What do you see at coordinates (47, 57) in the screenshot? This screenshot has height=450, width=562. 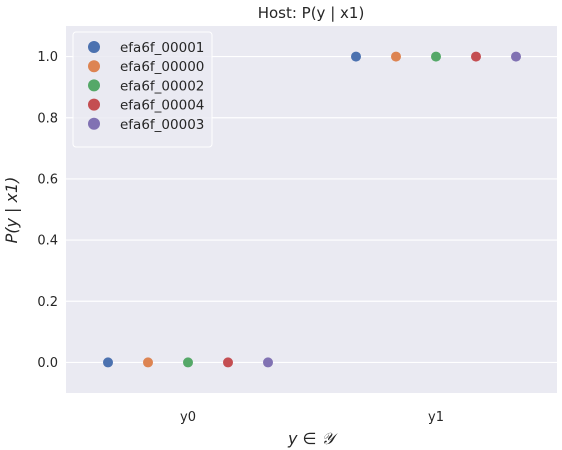 I see `y-tick-label-5: 1.0` at bounding box center [47, 57].